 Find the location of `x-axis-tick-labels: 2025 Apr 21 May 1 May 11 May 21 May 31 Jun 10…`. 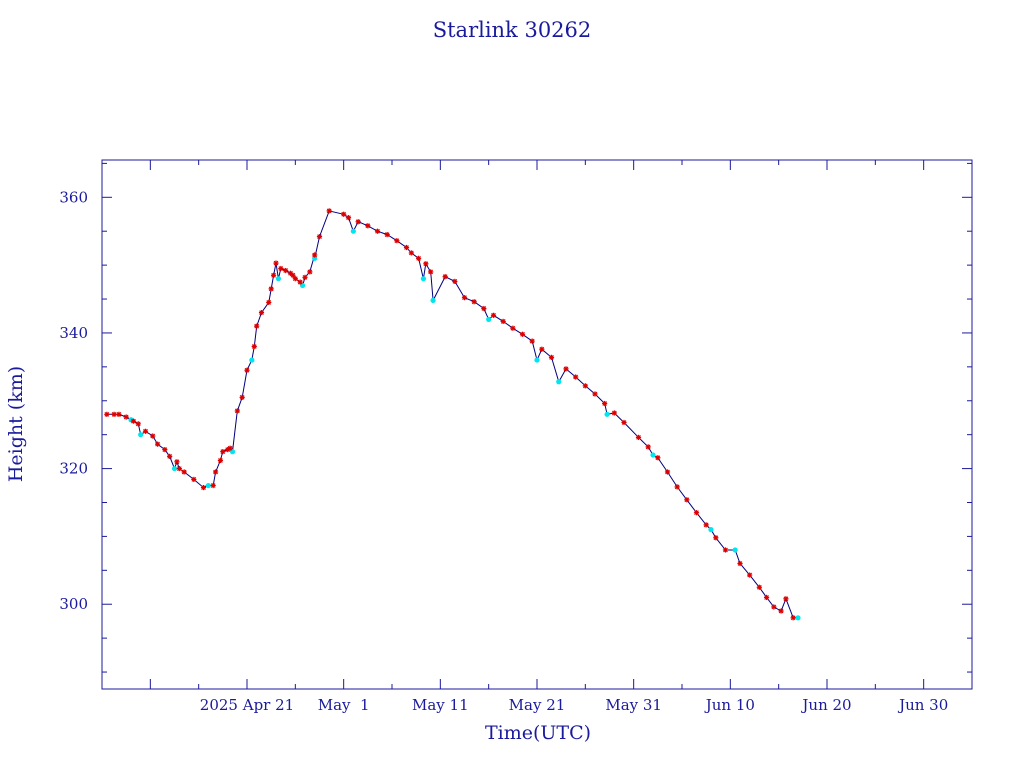

x-axis-tick-labels: 2025 Apr 21 May 1 May 11 May 21 May 31 Jun 10… is located at coordinates (574, 705).